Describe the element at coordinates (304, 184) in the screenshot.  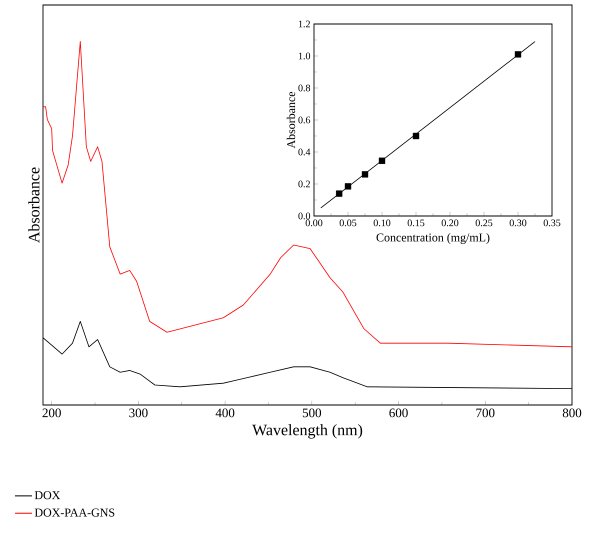
I see `y-tick-label: 0.2` at that location.